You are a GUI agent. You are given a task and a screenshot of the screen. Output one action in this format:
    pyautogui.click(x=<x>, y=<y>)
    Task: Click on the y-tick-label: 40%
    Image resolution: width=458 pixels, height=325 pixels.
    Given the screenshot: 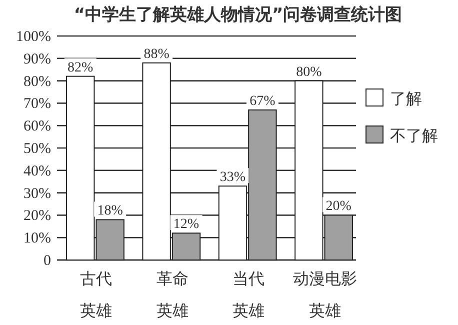 What is the action you would take?
    pyautogui.click(x=37, y=171)
    